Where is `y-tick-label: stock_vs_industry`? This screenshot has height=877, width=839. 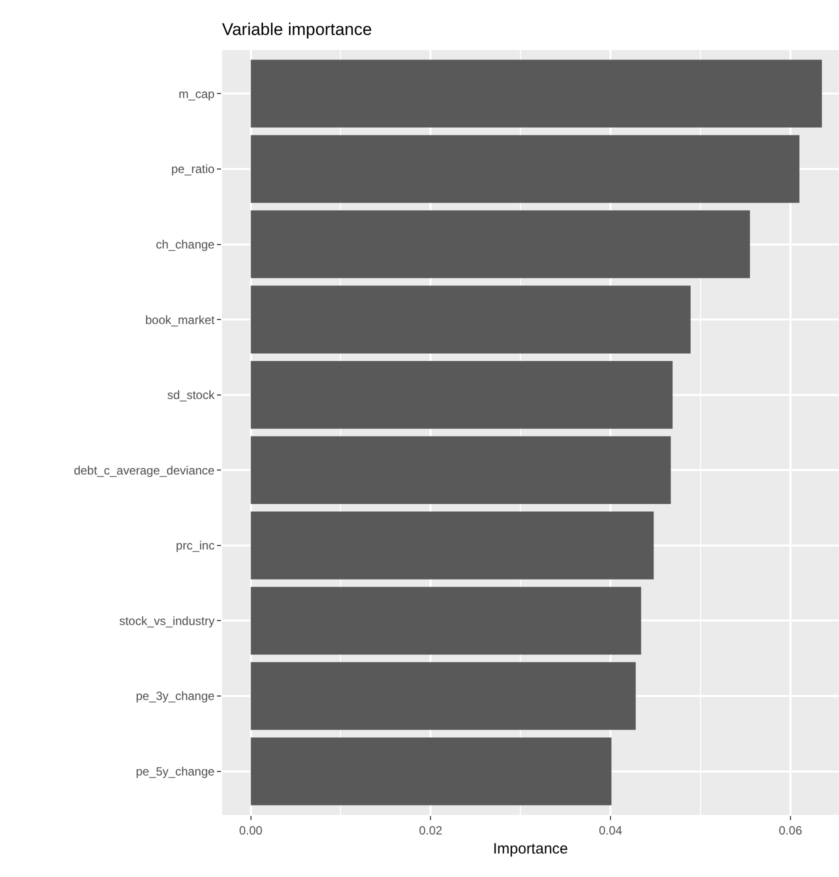
y-tick-label: stock_vs_industry is located at coordinates (167, 621).